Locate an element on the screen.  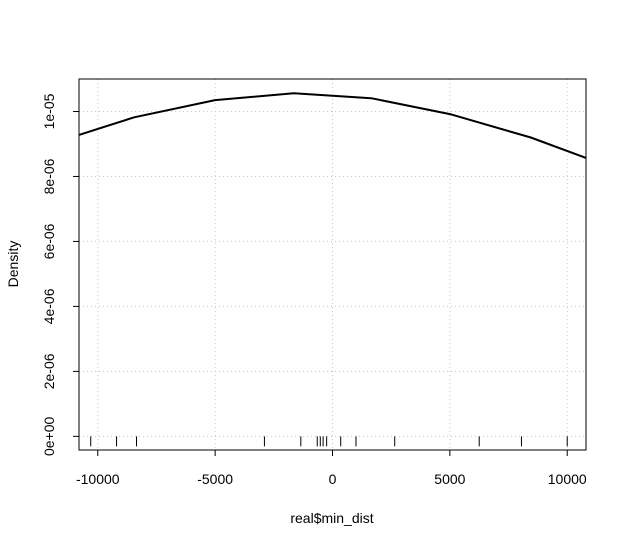
density-curve-layer is located at coordinates (332, 125).